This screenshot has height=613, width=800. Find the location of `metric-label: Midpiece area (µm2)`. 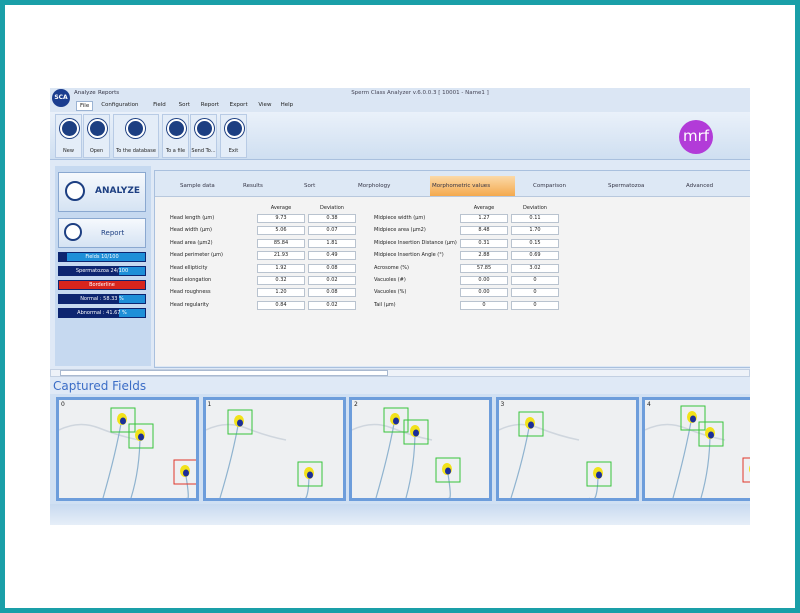

metric-label: Midpiece area (µm2) is located at coordinates (400, 230).